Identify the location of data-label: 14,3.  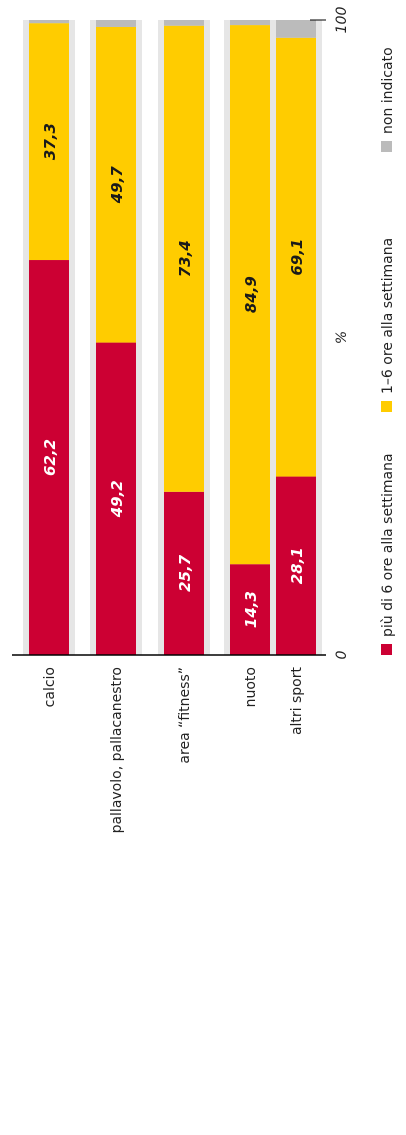
(251, 609).